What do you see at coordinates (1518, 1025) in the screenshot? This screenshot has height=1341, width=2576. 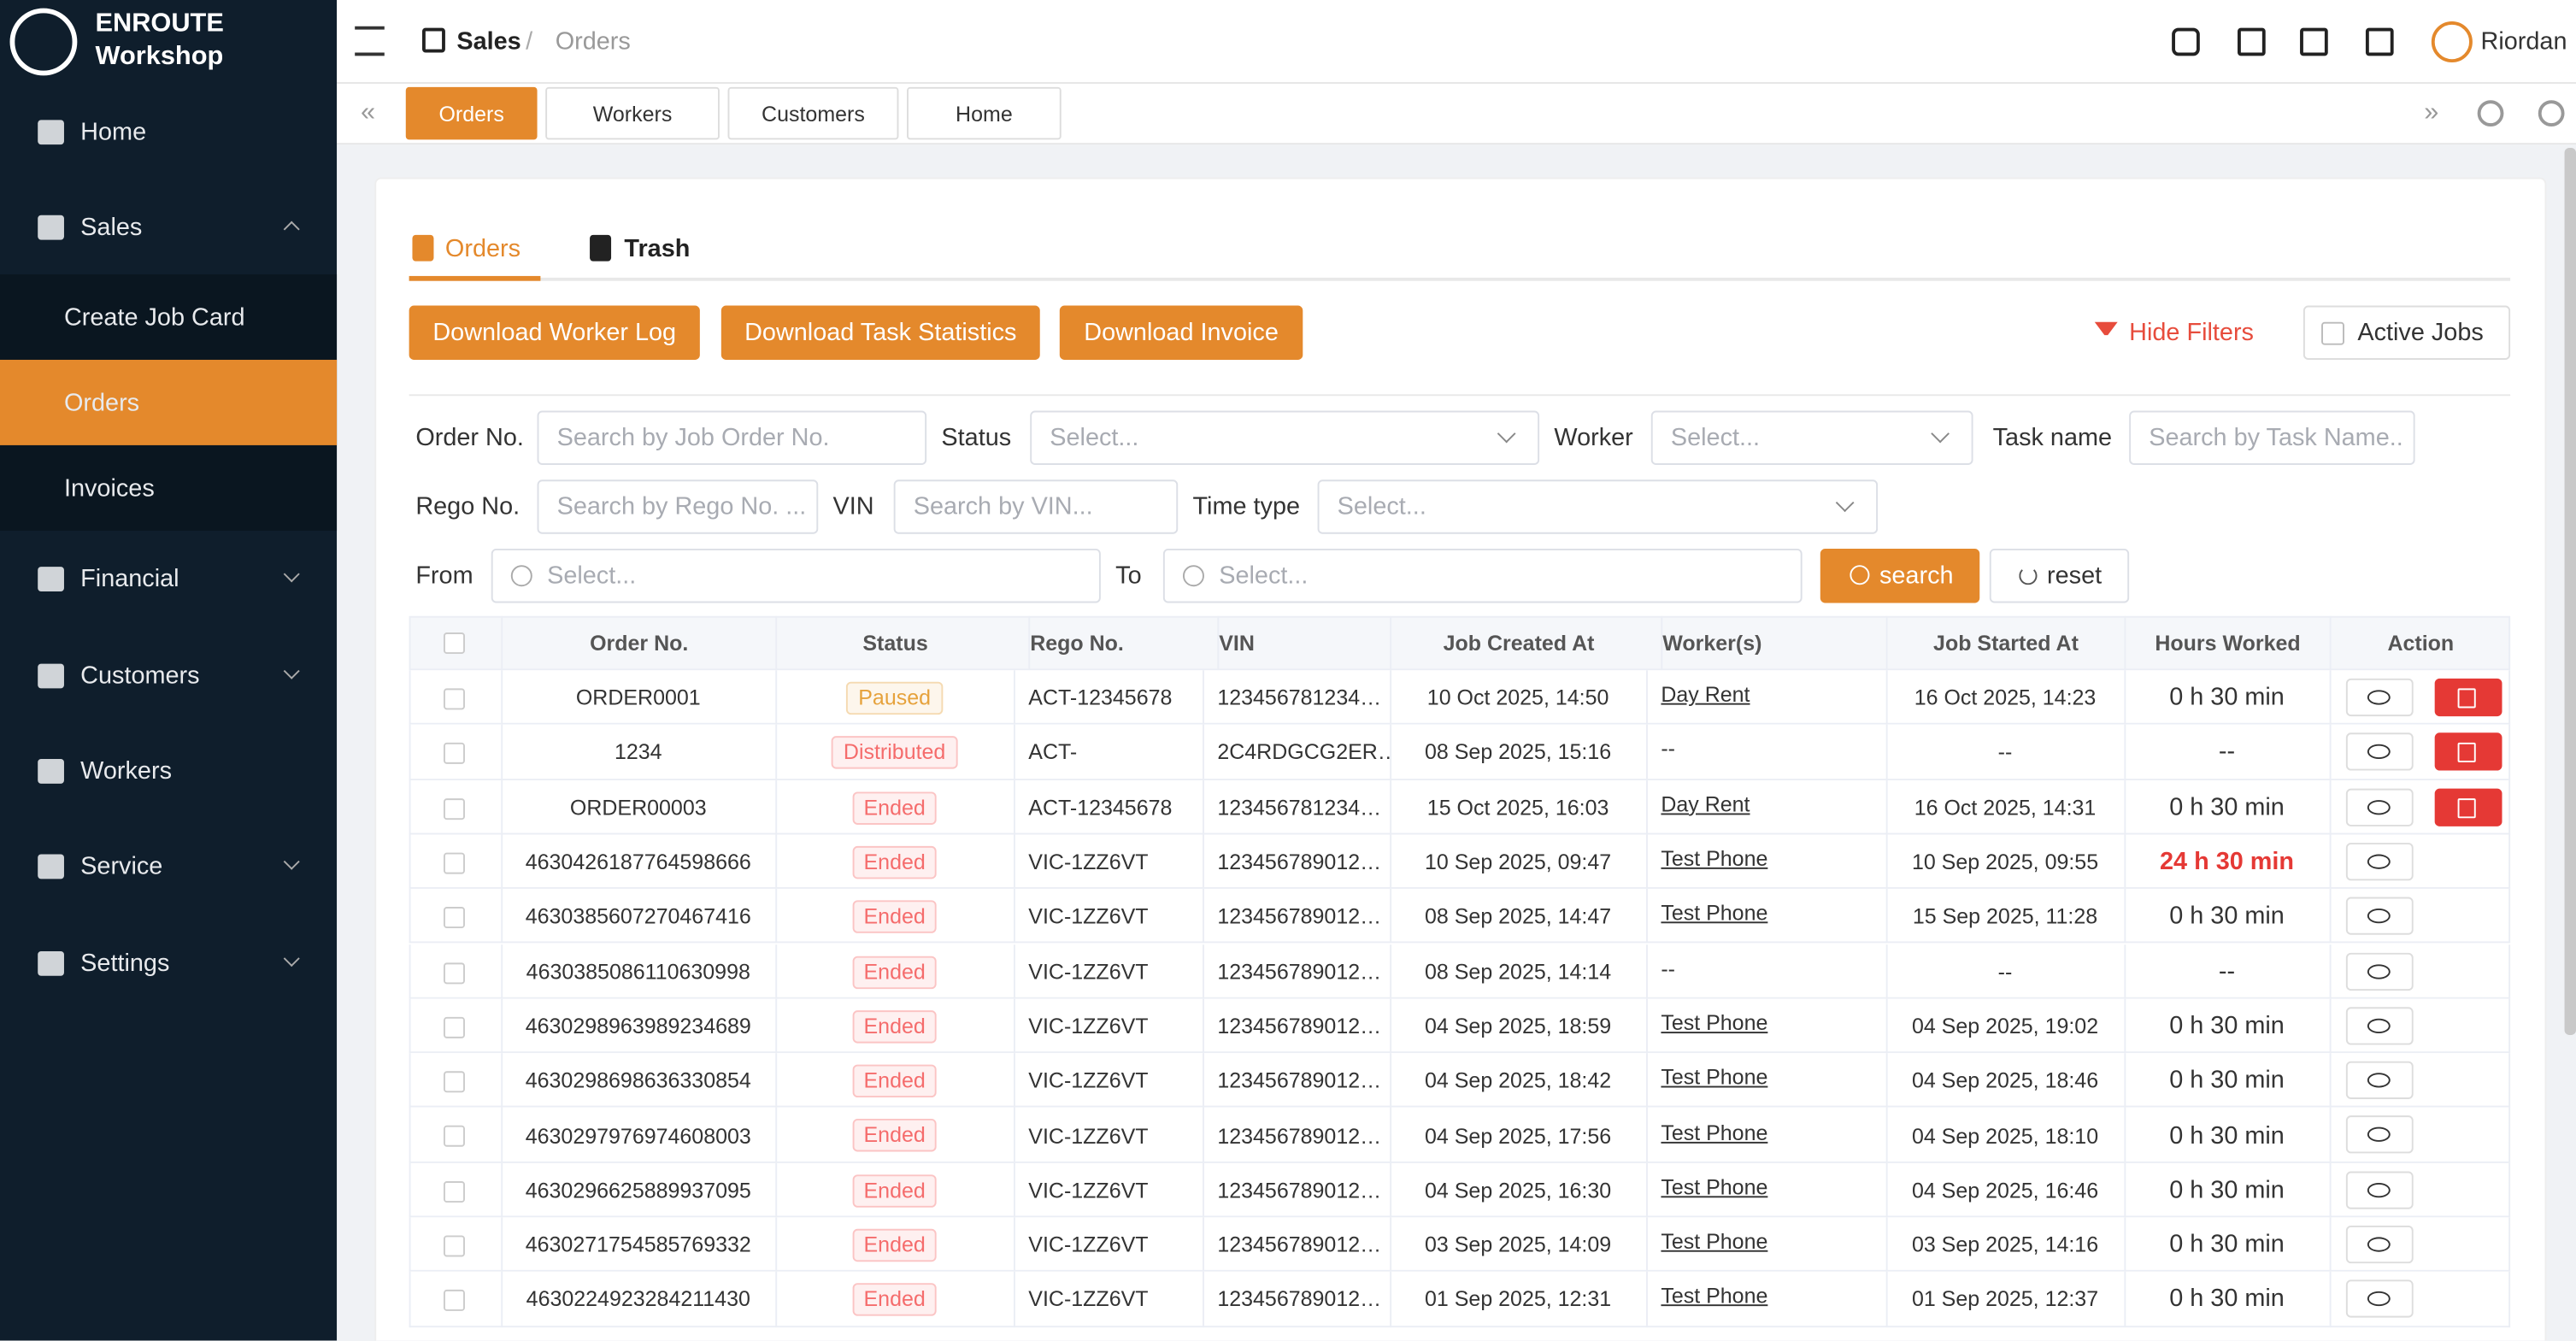 I see `cell: 04 Sep 2025, 18:59` at bounding box center [1518, 1025].